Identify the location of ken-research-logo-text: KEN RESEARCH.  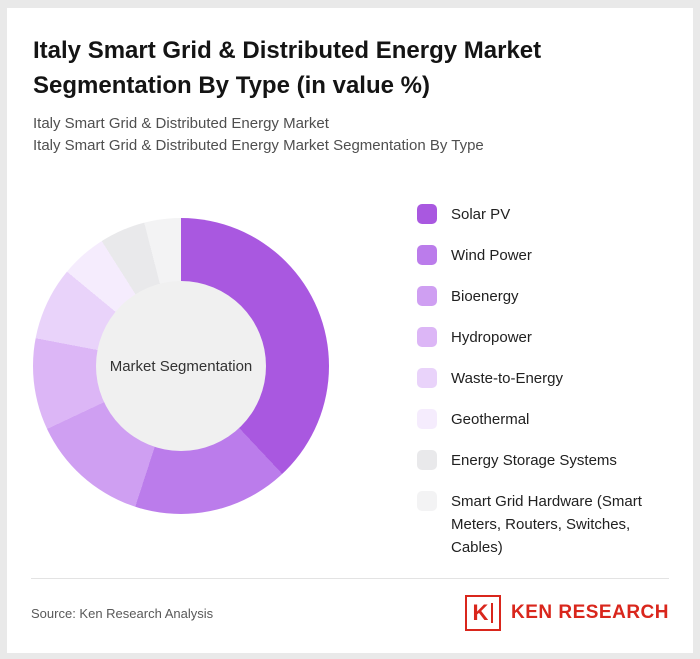
(589, 612).